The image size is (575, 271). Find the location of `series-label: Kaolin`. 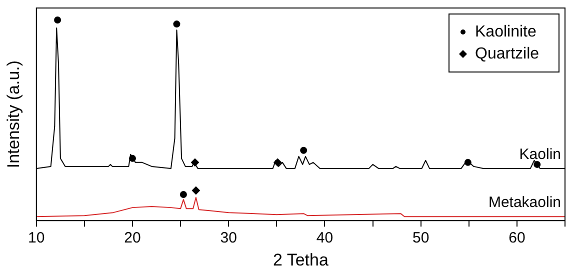

series-label: Kaolin is located at coordinates (540, 155).